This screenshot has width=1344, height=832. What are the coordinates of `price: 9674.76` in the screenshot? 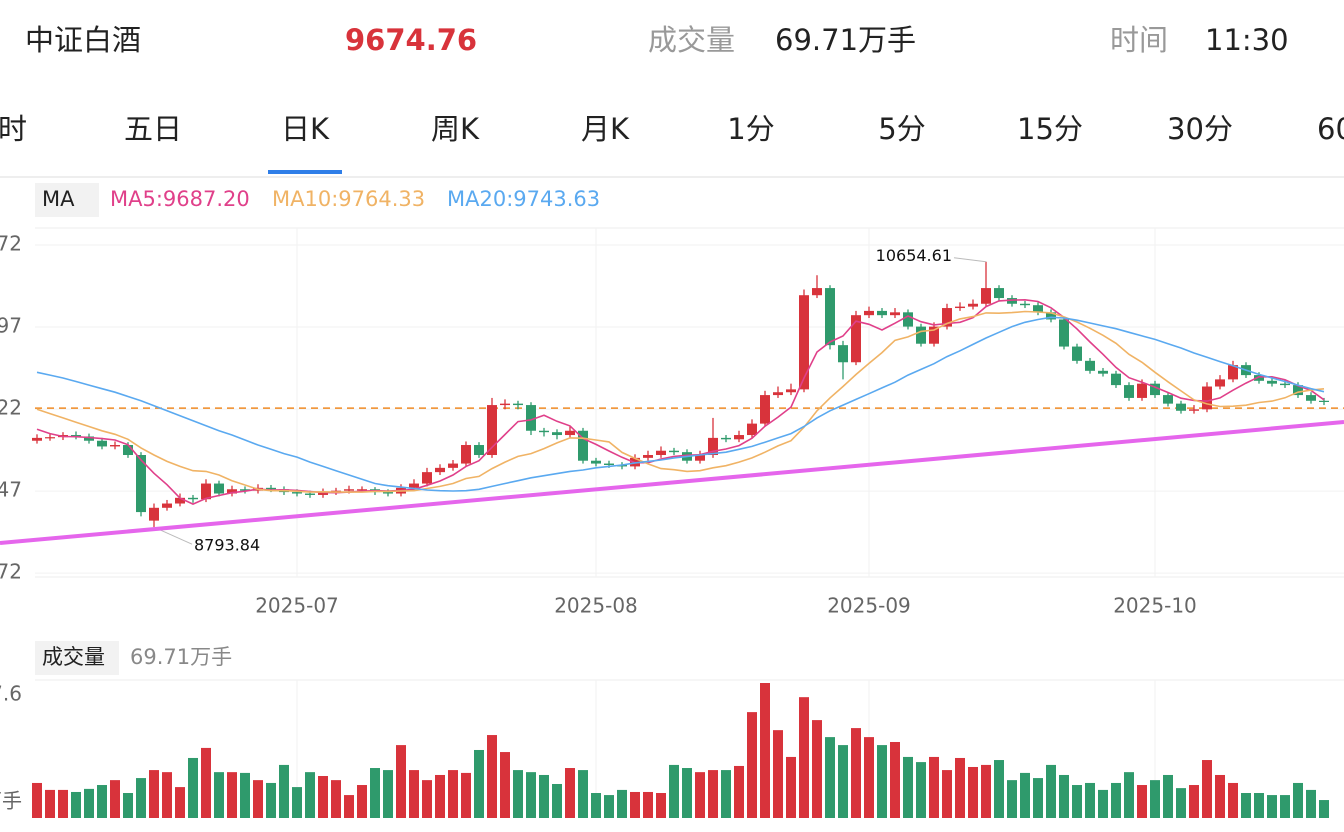 It's located at (411, 40).